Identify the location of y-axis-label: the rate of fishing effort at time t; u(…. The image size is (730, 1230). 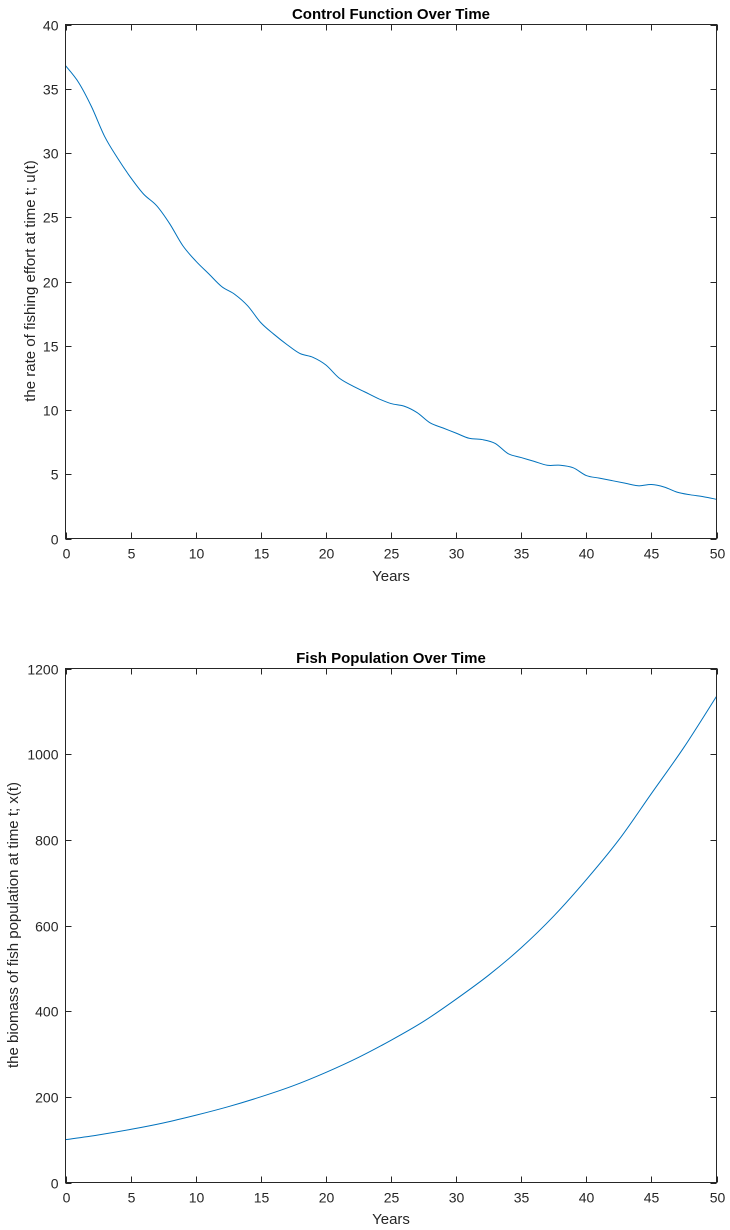
(30, 281).